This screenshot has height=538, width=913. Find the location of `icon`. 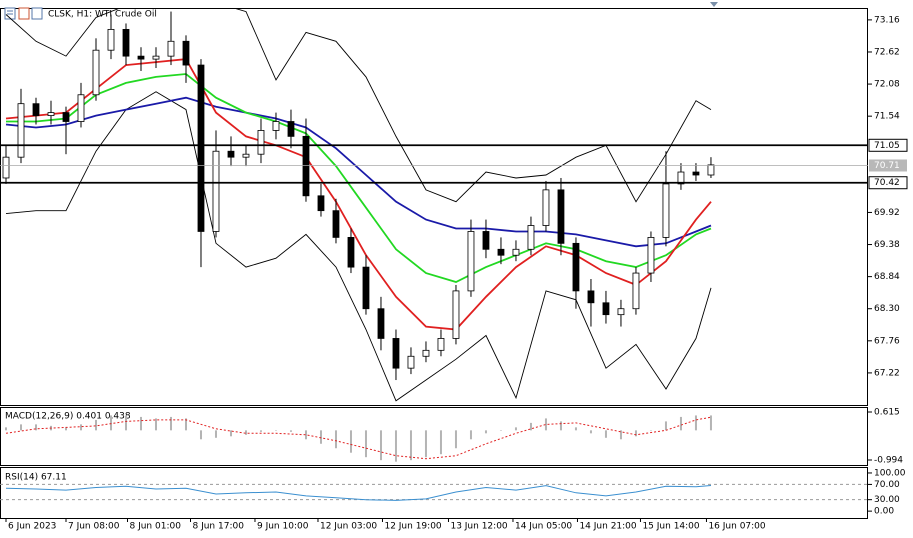

icon is located at coordinates (24, 13).